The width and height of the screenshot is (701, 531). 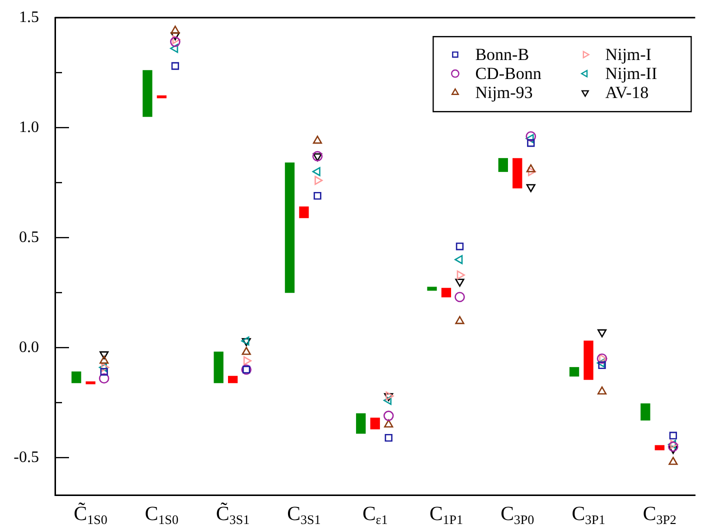 I want to click on text: 1.0, so click(x=29, y=127).